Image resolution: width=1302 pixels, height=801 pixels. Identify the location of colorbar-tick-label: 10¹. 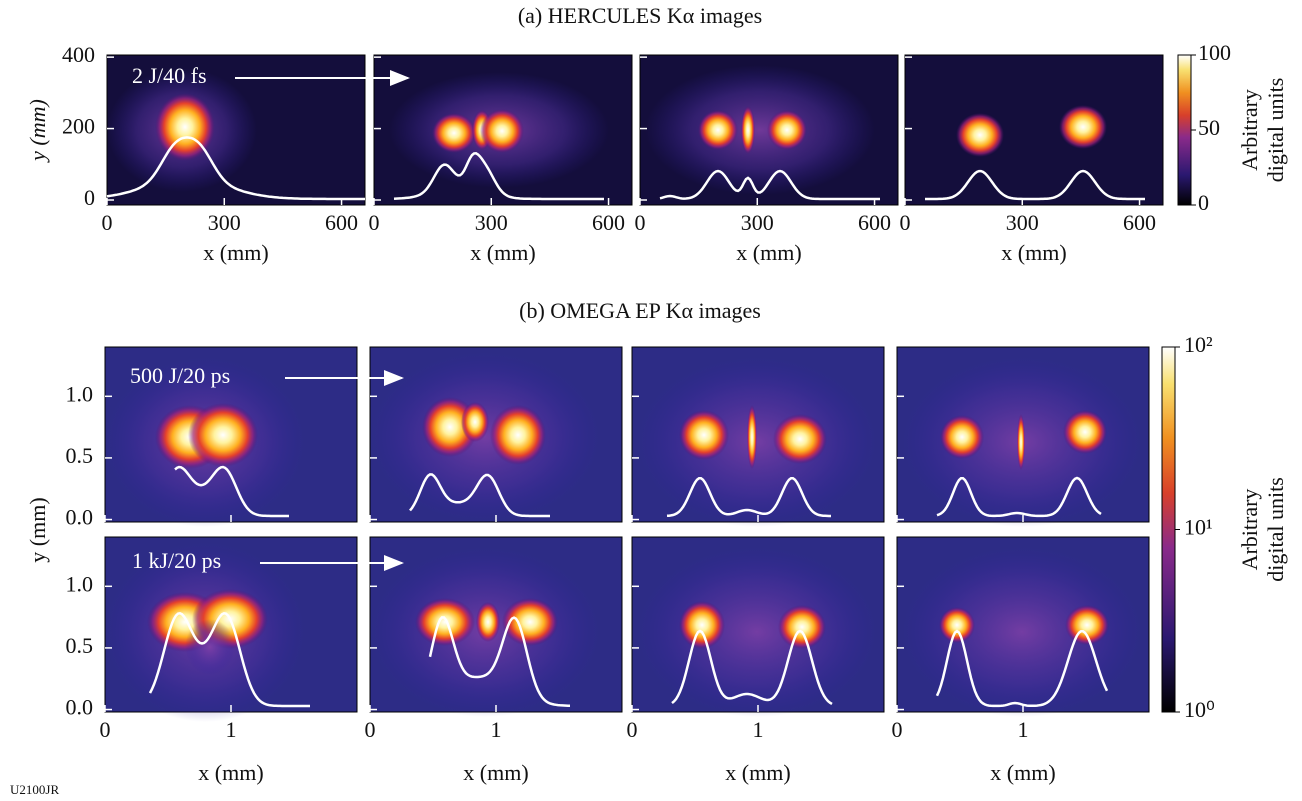
(1198, 527).